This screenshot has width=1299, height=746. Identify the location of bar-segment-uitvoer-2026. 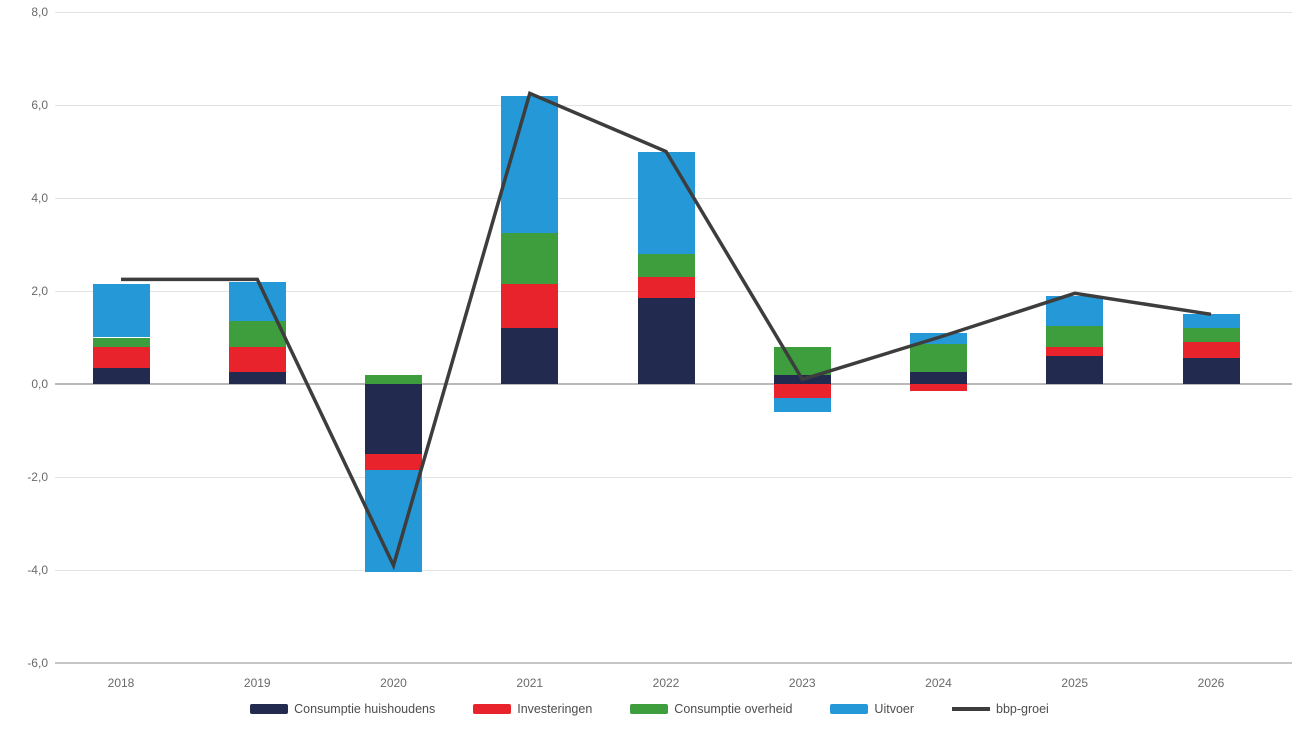
(1211, 321).